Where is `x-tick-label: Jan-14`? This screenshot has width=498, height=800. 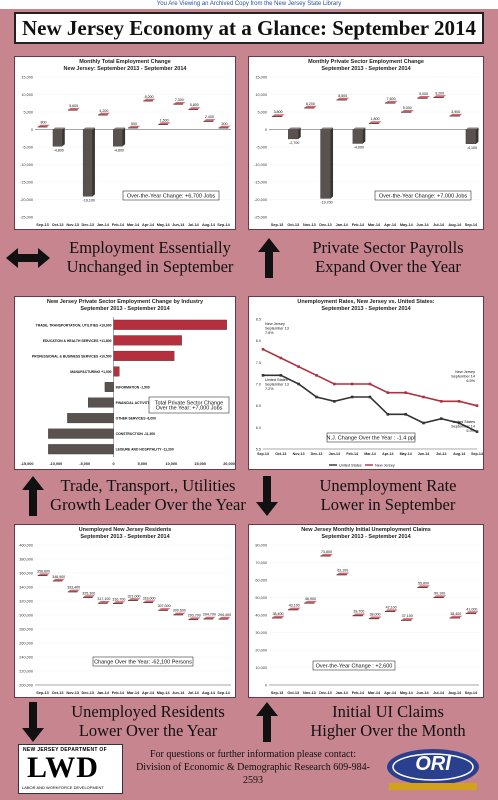
x-tick-label: Jan-14 is located at coordinates (103, 225).